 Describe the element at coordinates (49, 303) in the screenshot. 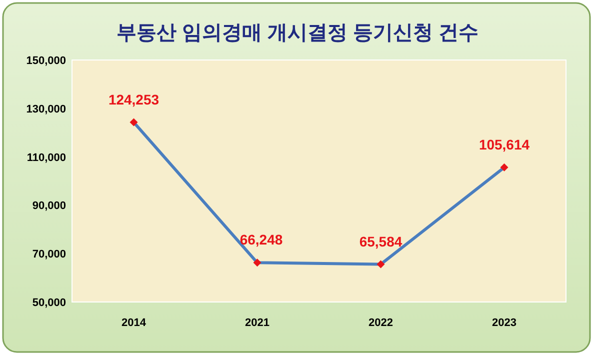

I see `y-tick-label: 50,000` at that location.